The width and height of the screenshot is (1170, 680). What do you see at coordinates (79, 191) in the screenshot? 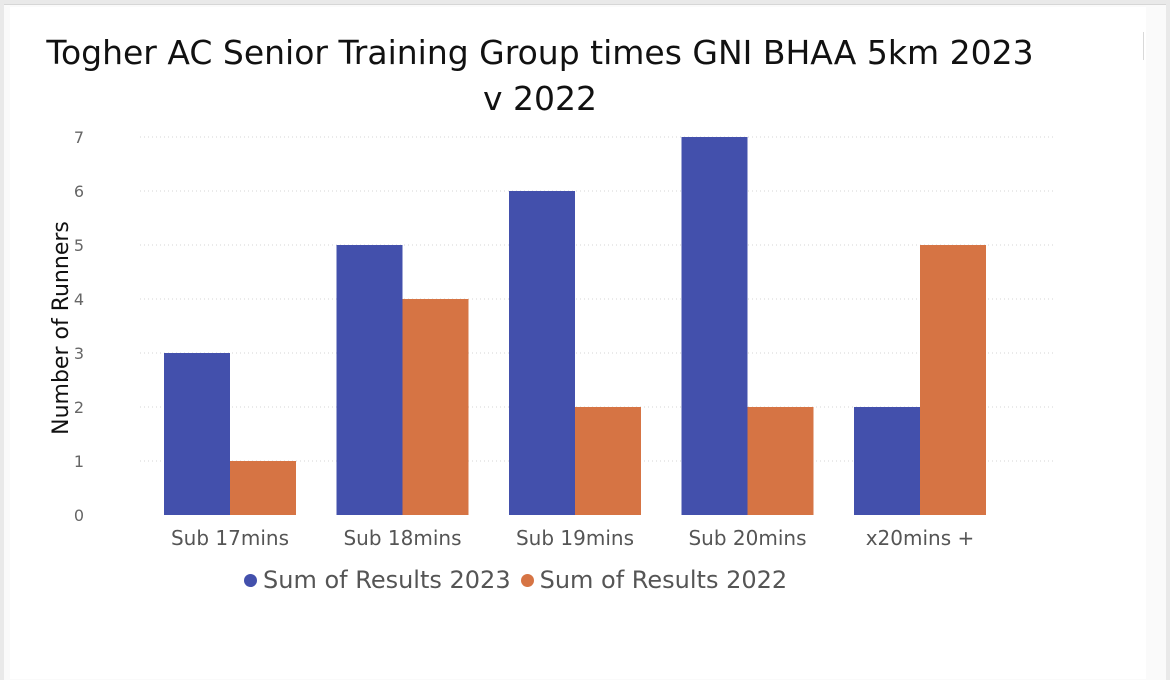
I see `y-tick-label: 6` at bounding box center [79, 191].